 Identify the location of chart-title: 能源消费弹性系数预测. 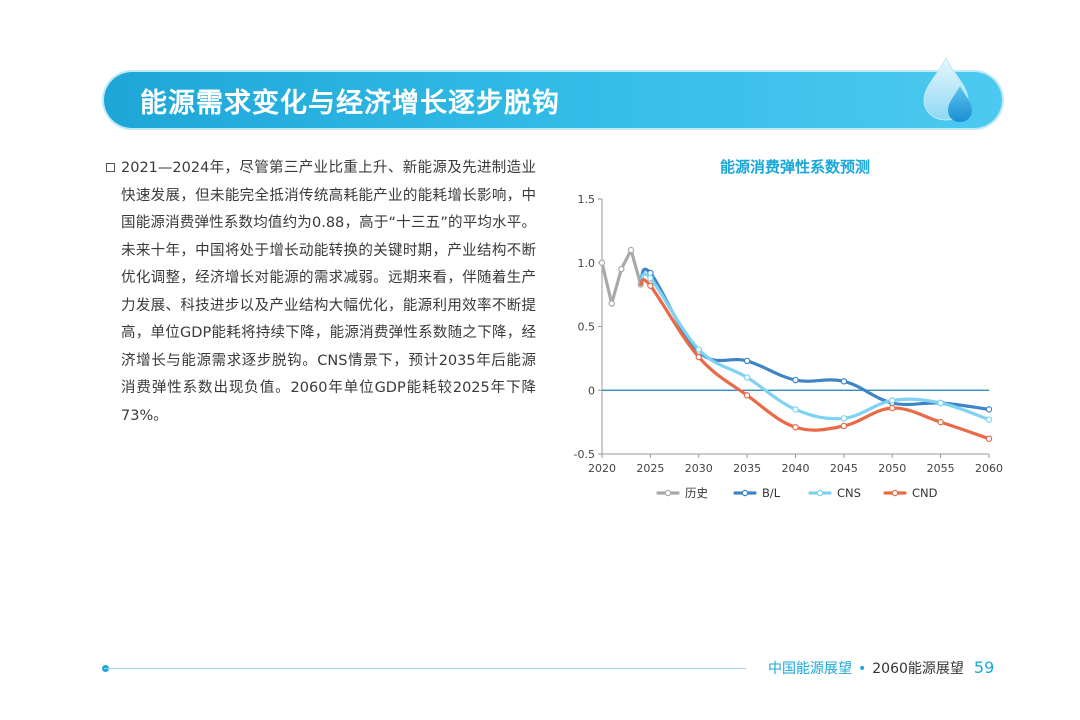
(794, 167).